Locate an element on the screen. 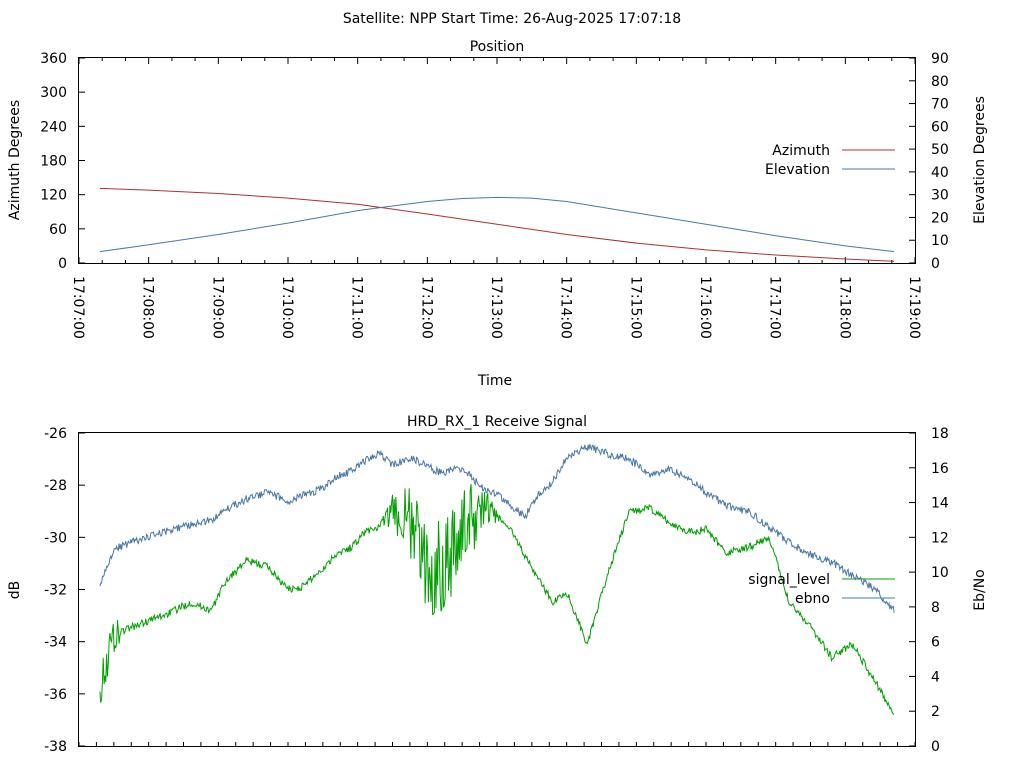 The image size is (1024, 768). azimuth-series-line is located at coordinates (497, 224).